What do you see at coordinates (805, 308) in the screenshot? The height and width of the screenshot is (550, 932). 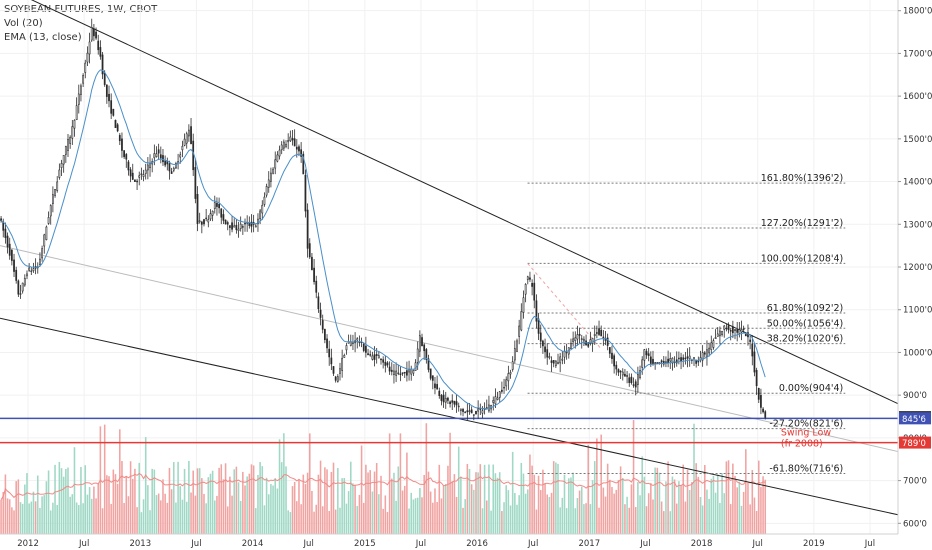 I see `fib-level-label: 61.80%(1092'2)` at bounding box center [805, 308].